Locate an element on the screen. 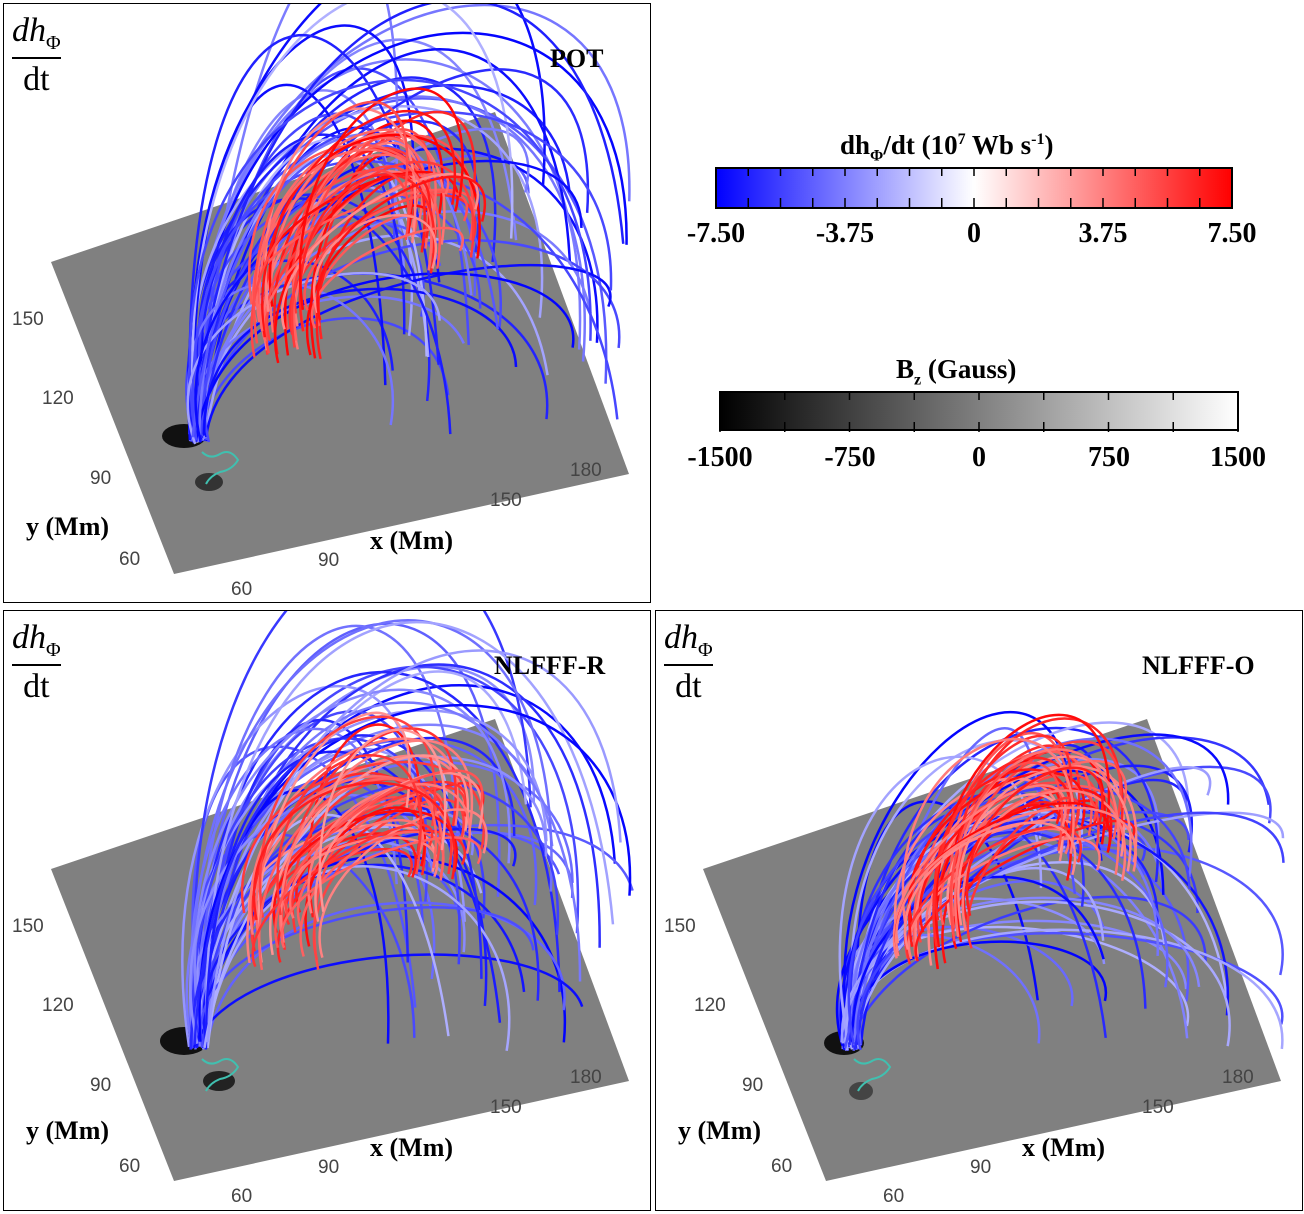 The image size is (1304, 1214). colorbar-bz: Bz (Gauss) -1500 -750 0 750 1500 is located at coordinates (975, 419).